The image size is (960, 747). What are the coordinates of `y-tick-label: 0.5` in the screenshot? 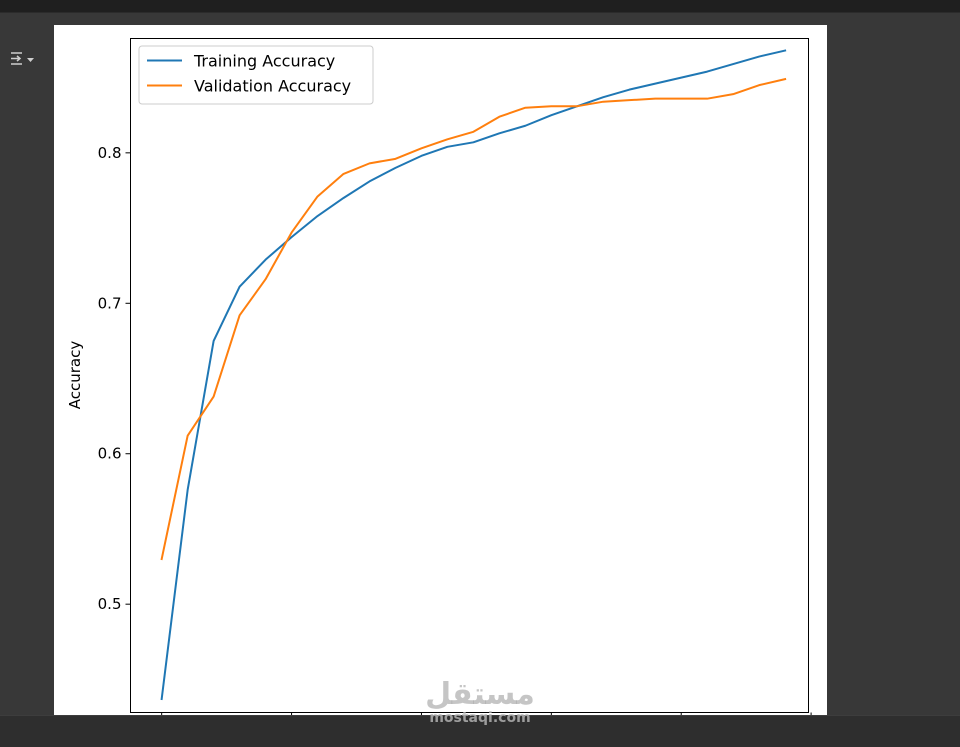 It's located at (110, 604).